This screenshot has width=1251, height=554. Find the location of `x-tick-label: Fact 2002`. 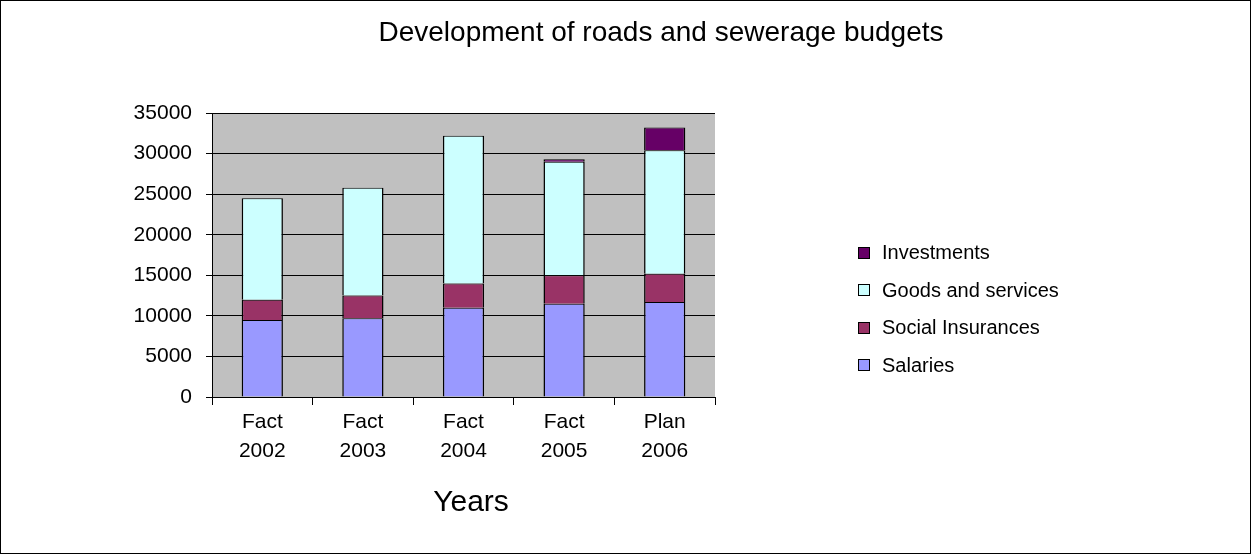

x-tick-label: Fact 2002 is located at coordinates (262, 435).